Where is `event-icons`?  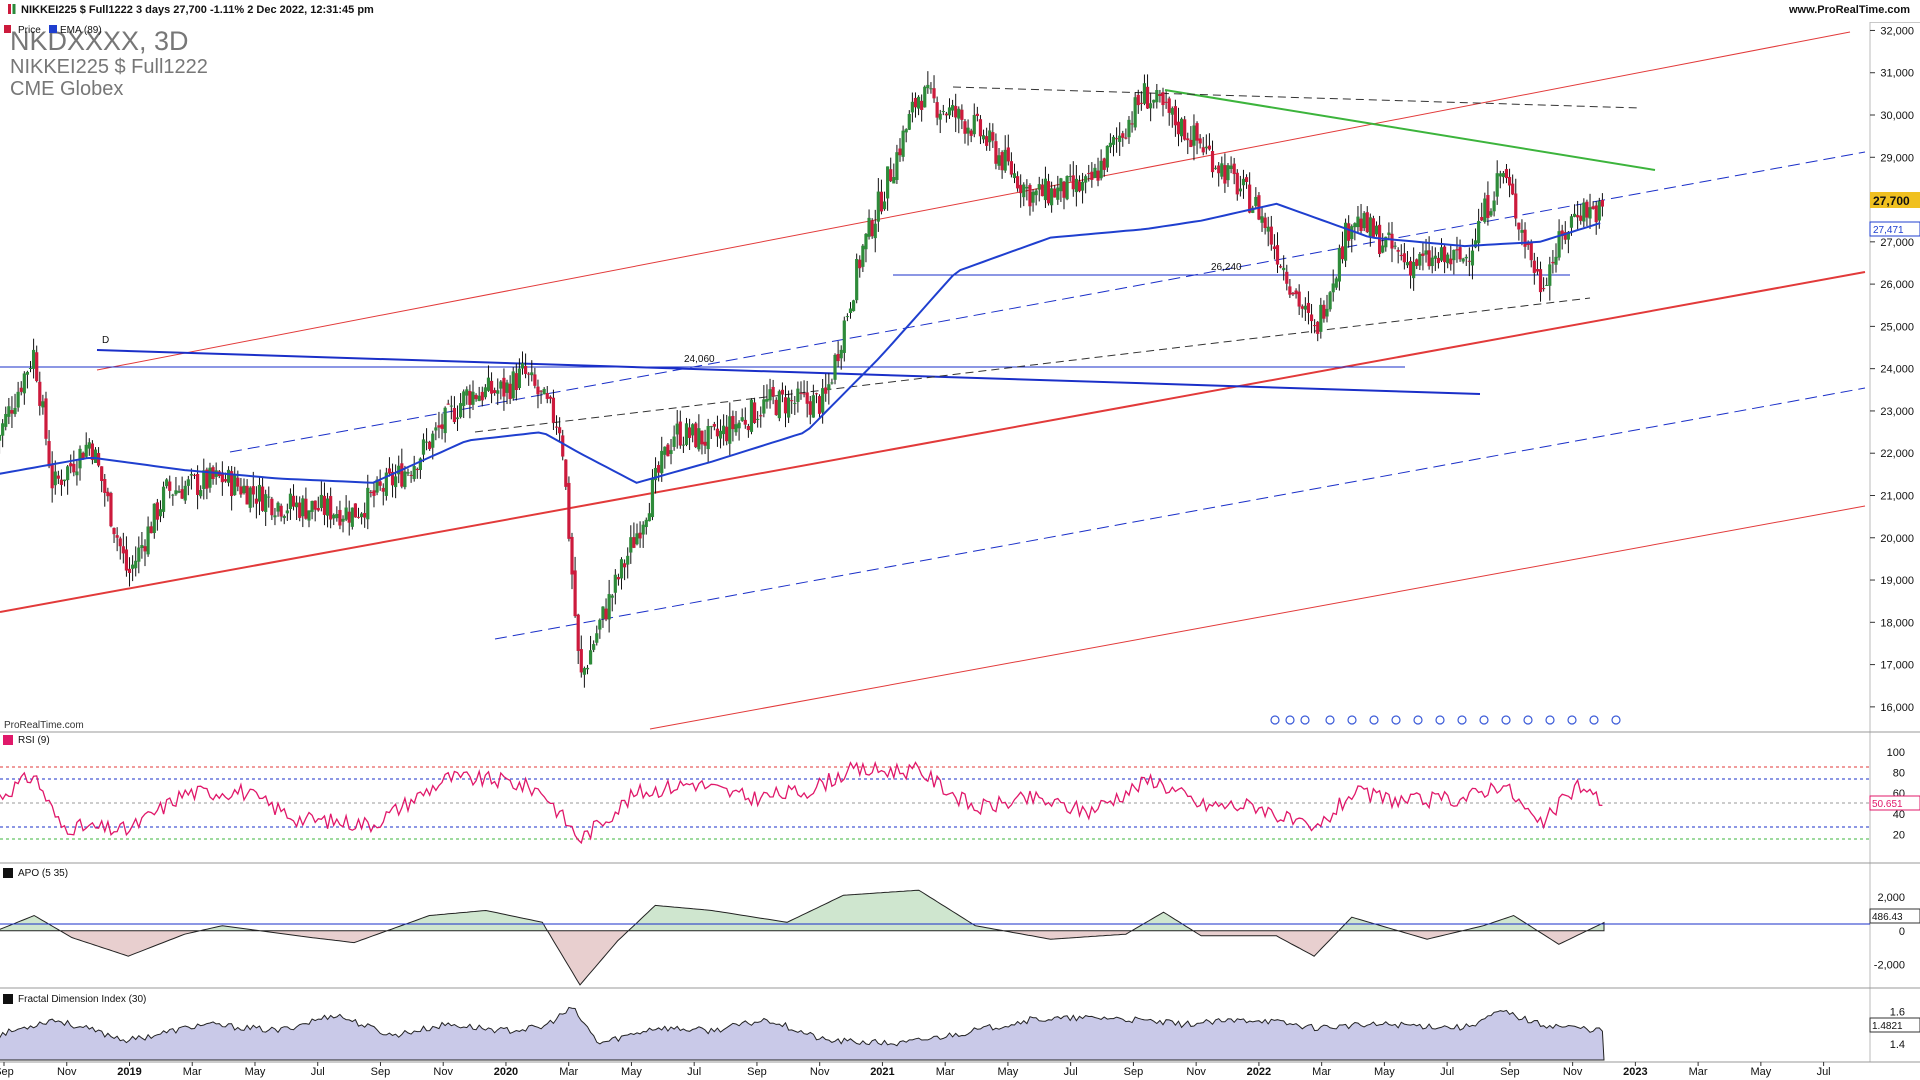
event-icons is located at coordinates (1445, 720).